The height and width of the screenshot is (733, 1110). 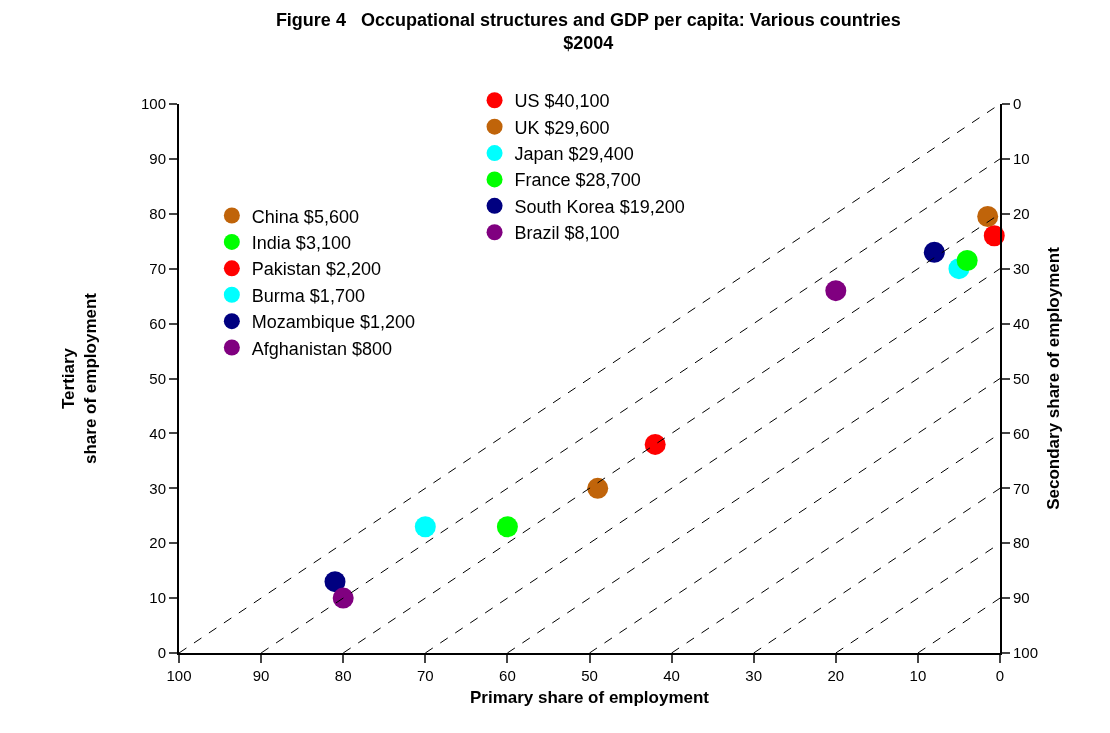 What do you see at coordinates (1021, 433) in the screenshot?
I see `y2-tick-label: 60` at bounding box center [1021, 433].